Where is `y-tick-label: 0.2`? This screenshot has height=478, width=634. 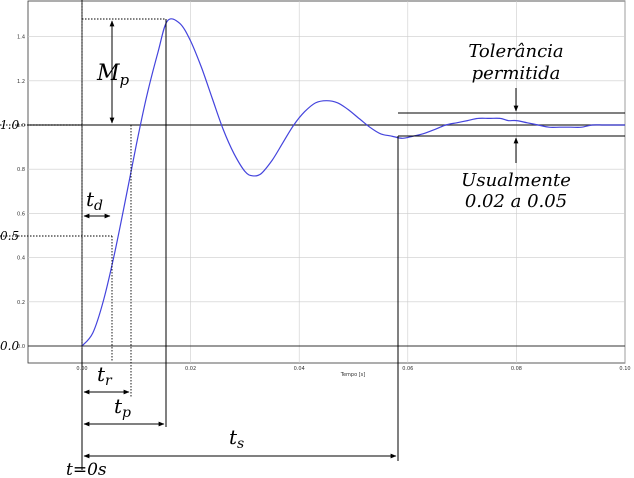
y-tick-label: 0.2 is located at coordinates (21, 303).